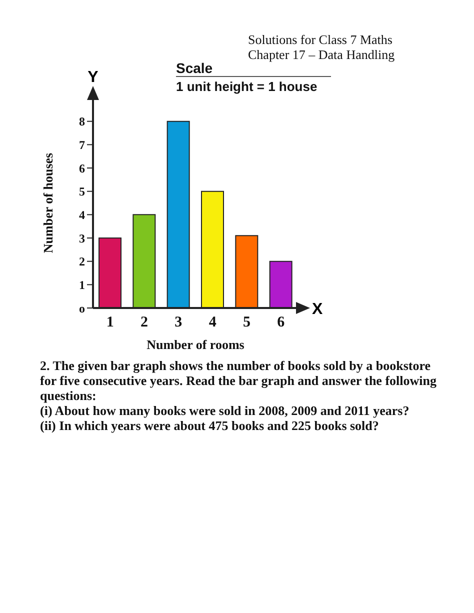 The image size is (474, 613). What do you see at coordinates (144, 322) in the screenshot?
I see `x-tick-label: 2` at bounding box center [144, 322].